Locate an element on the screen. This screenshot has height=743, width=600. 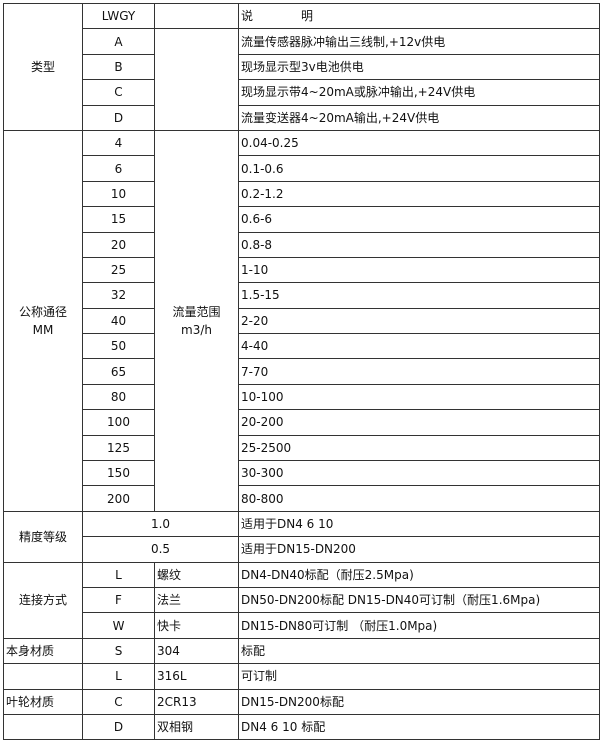
table-row: 80 10-100 is located at coordinates (302, 397).